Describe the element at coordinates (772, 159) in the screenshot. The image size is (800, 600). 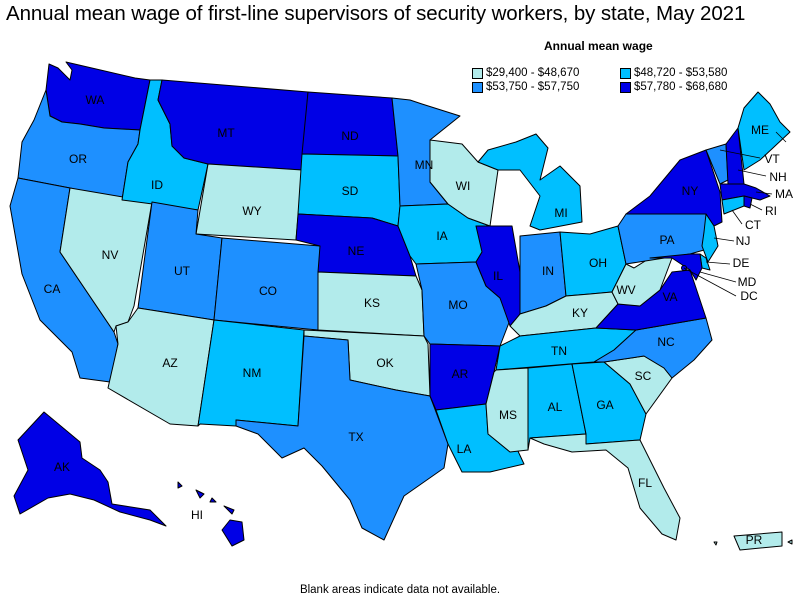
I see `label-VT: VT` at that location.